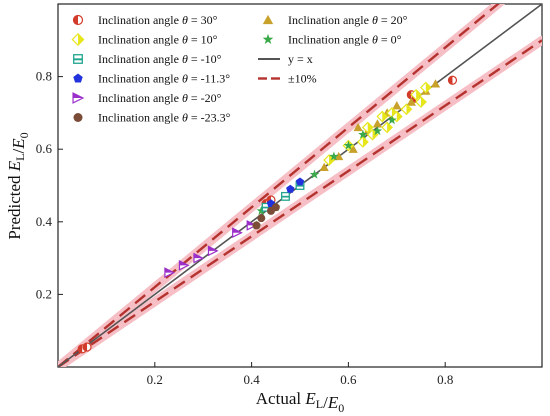 This screenshot has height=416, width=550. I want to click on legend-label-identity: y = x, so click(300, 59).